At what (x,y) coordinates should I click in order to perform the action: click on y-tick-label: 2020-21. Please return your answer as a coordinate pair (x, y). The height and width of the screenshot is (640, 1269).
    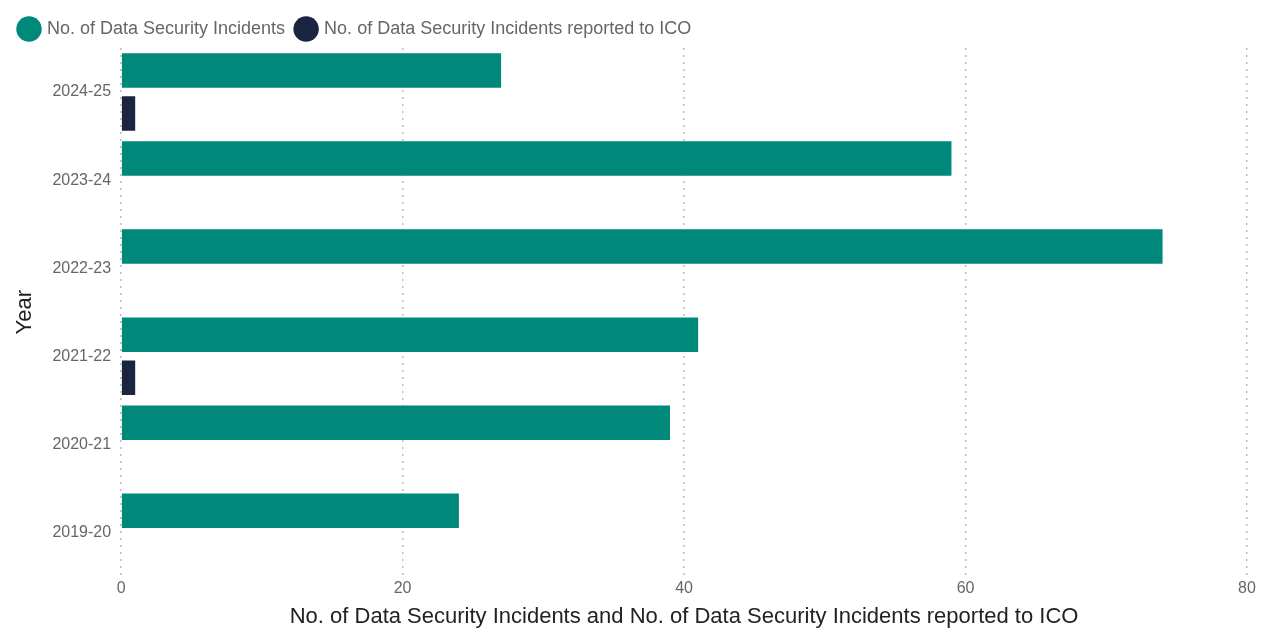
    Looking at the image, I should click on (82, 443).